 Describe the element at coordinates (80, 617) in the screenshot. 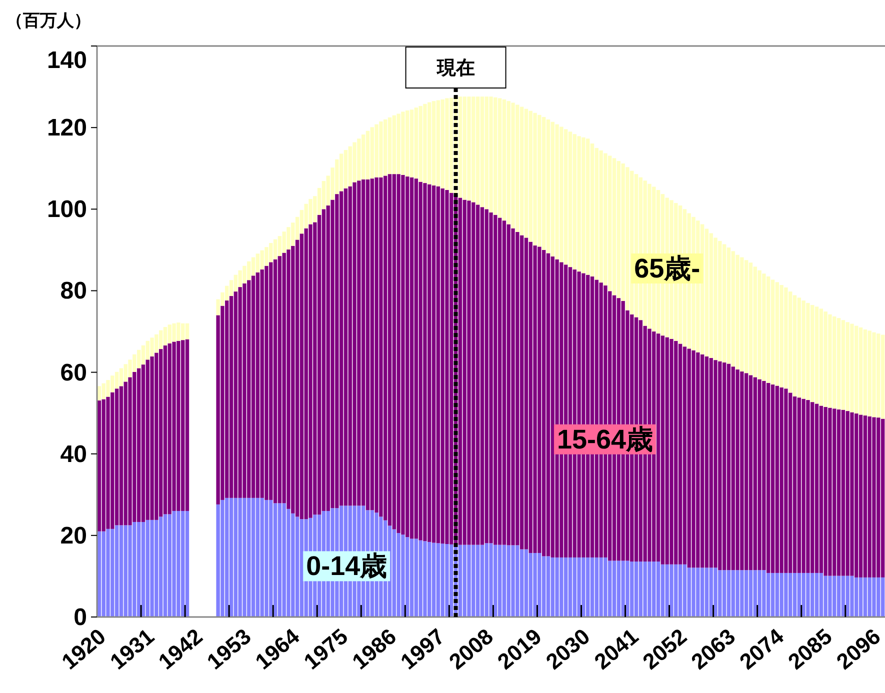

I see `y-tick-label: 0` at that location.